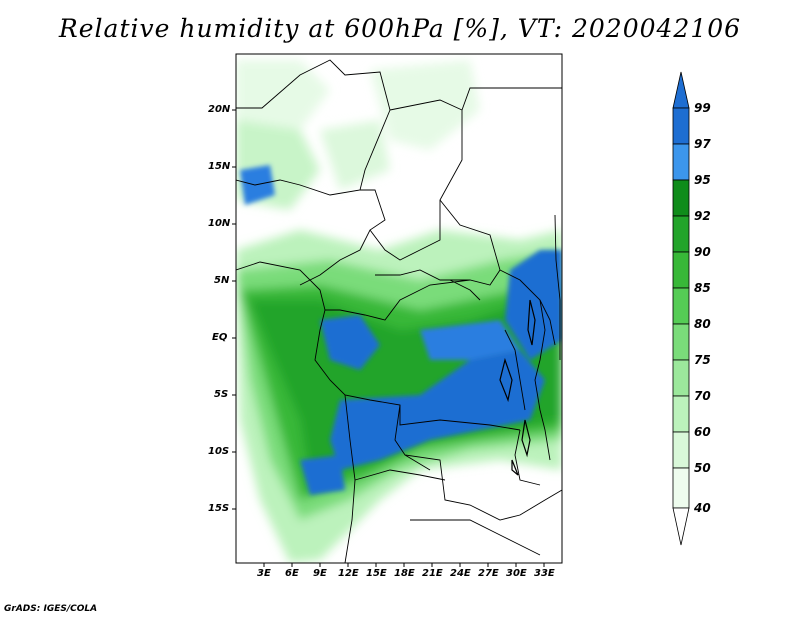 The image size is (800, 618). I want to click on lat-label: 5N, so click(222, 280).